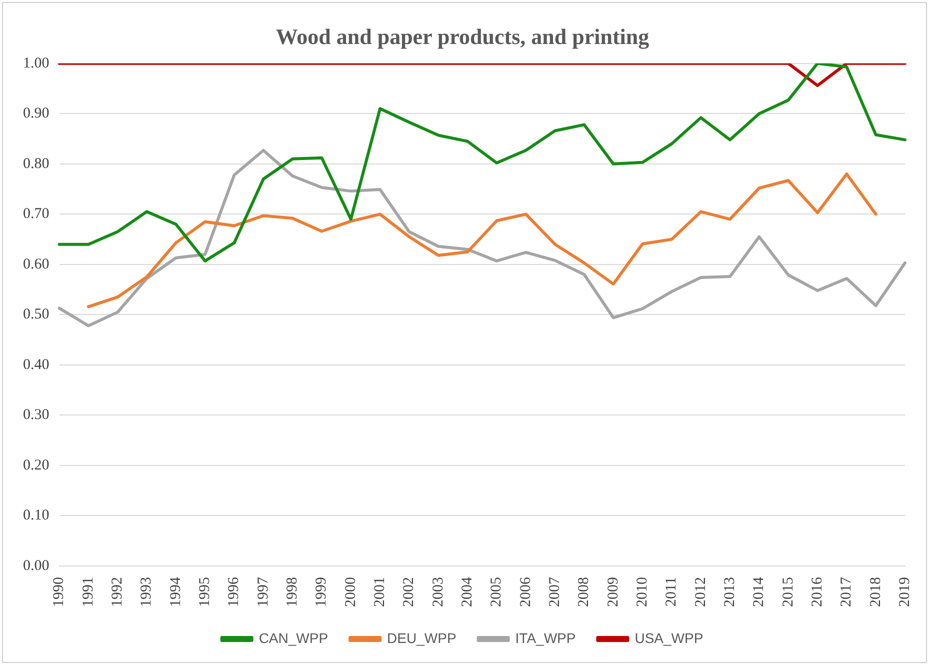 This screenshot has width=929, height=665. What do you see at coordinates (205, 592) in the screenshot?
I see `x-tick-label: 1995` at bounding box center [205, 592].